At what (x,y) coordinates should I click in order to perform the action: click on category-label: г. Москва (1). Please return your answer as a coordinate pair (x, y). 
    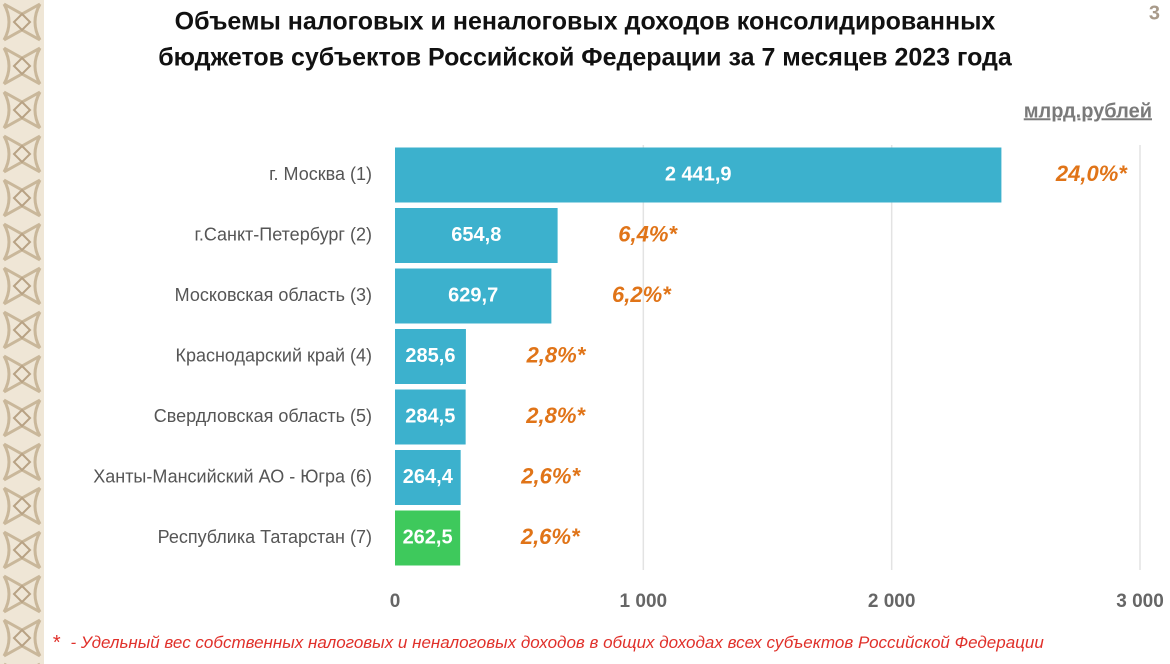
    Looking at the image, I should click on (320, 174).